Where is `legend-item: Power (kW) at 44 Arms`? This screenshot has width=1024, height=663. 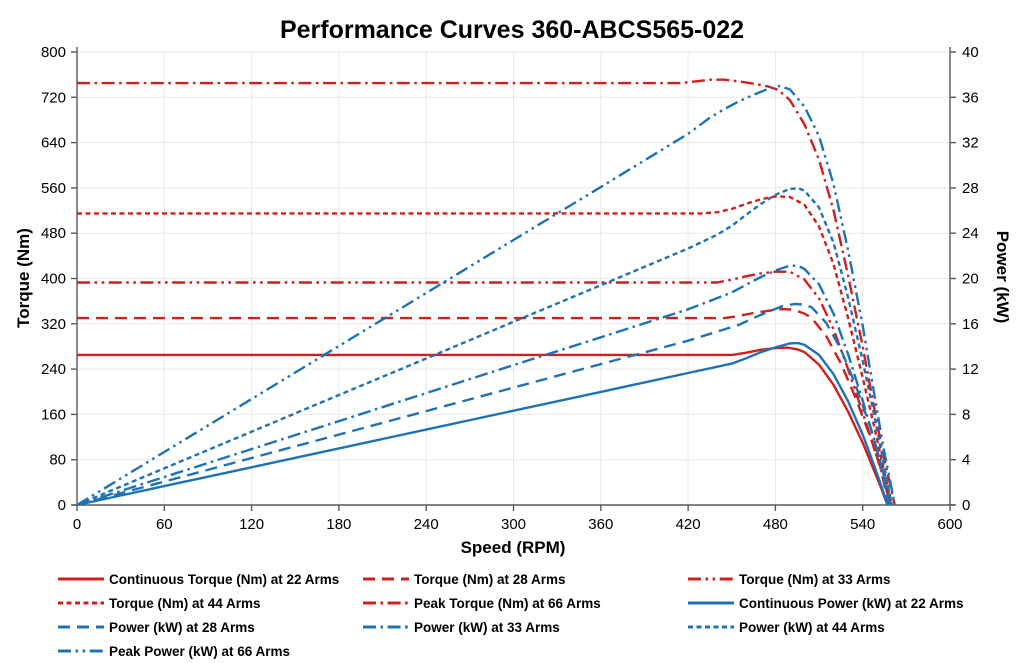 legend-item: Power (kW) at 44 Arms is located at coordinates (828, 627).